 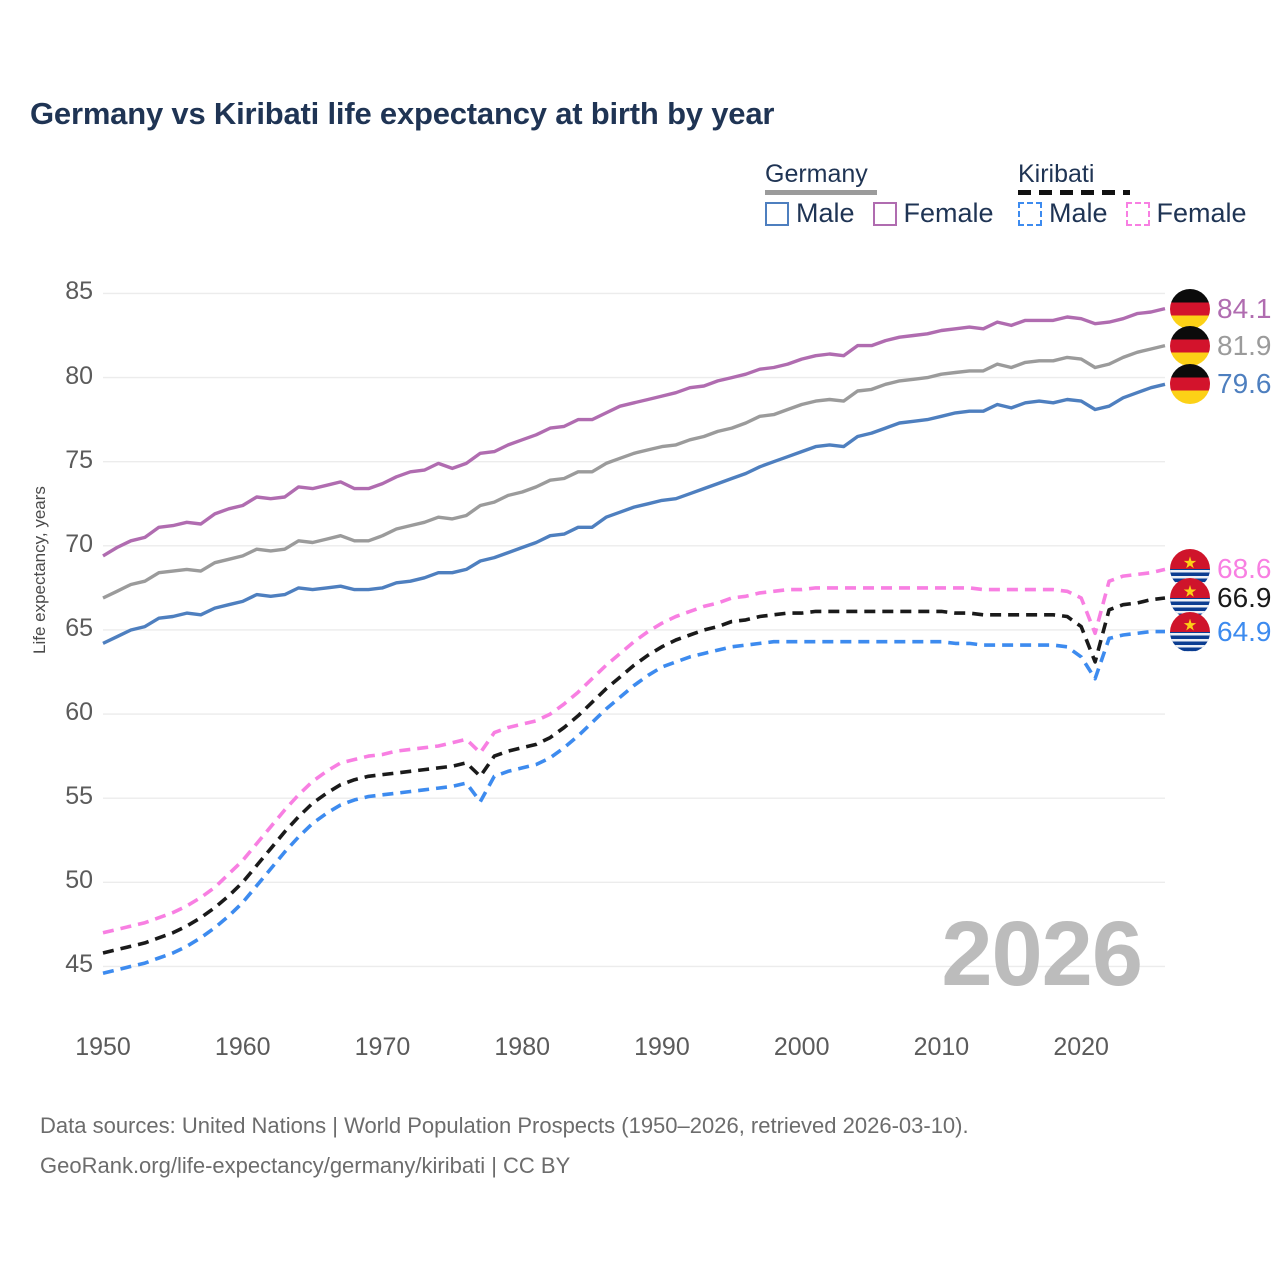 What do you see at coordinates (79, 627) in the screenshot?
I see `y-axis-tick-label: 65` at bounding box center [79, 627].